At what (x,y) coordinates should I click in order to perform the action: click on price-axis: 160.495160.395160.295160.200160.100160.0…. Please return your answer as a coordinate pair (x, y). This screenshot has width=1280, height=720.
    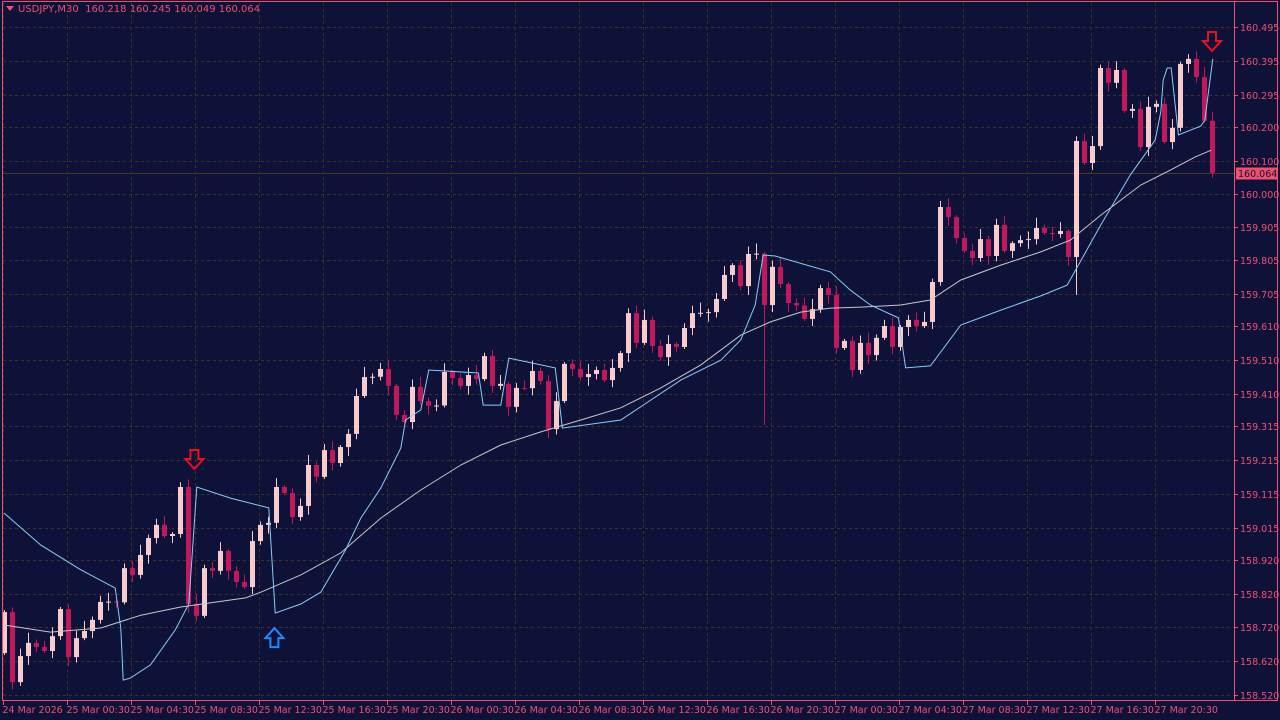
    Looking at the image, I should click on (1256, 362).